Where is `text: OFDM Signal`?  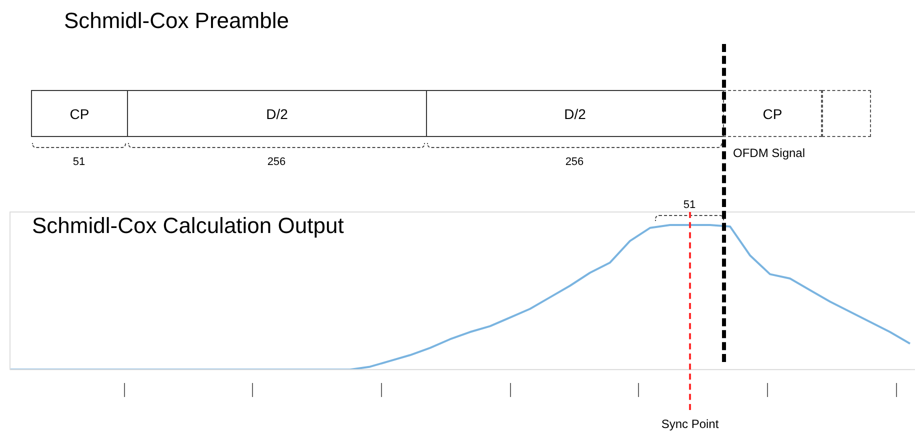
text: OFDM Signal is located at coordinates (769, 153).